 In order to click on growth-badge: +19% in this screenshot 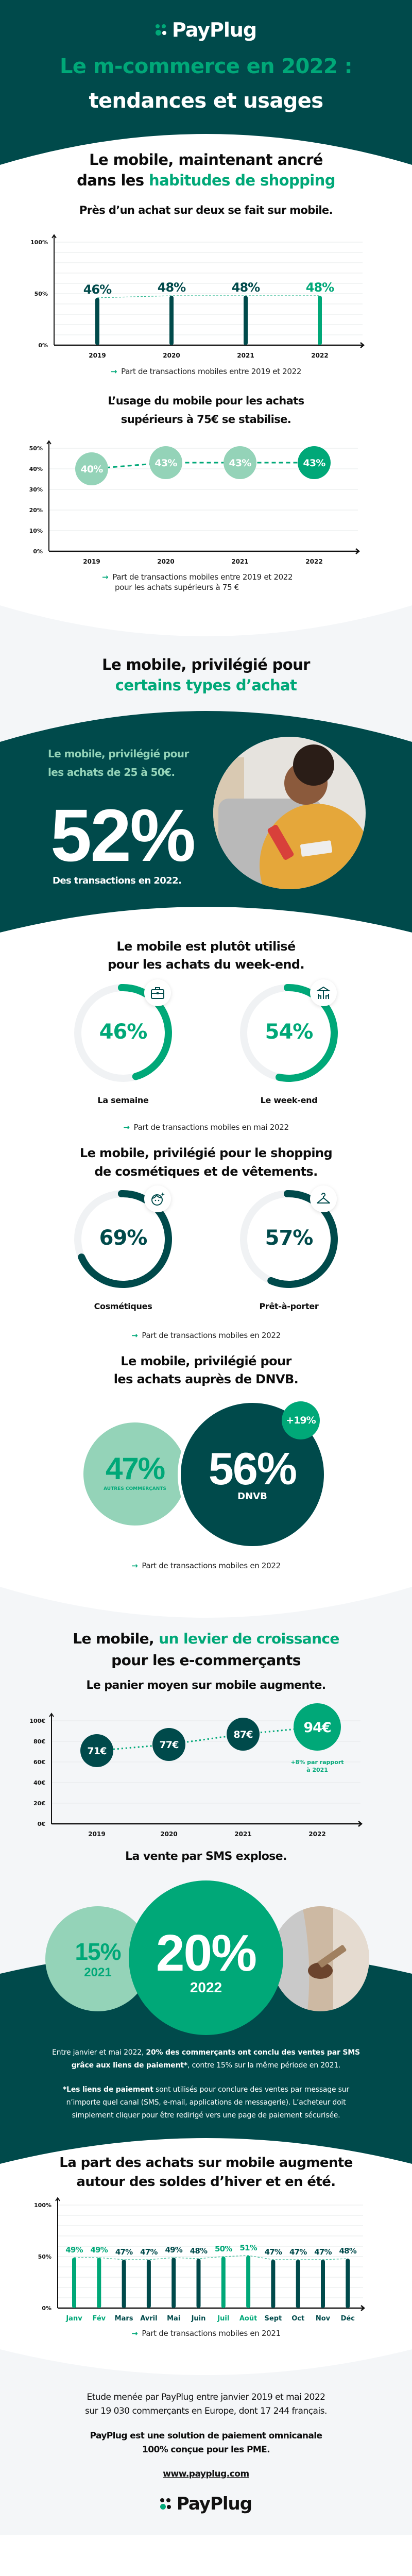, I will do `click(301, 1420)`.